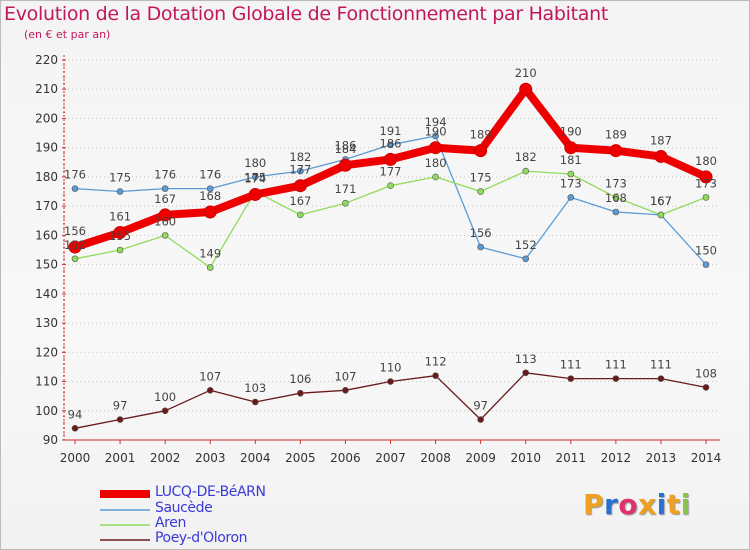 The image size is (750, 550). I want to click on data-label: 108, so click(706, 373).